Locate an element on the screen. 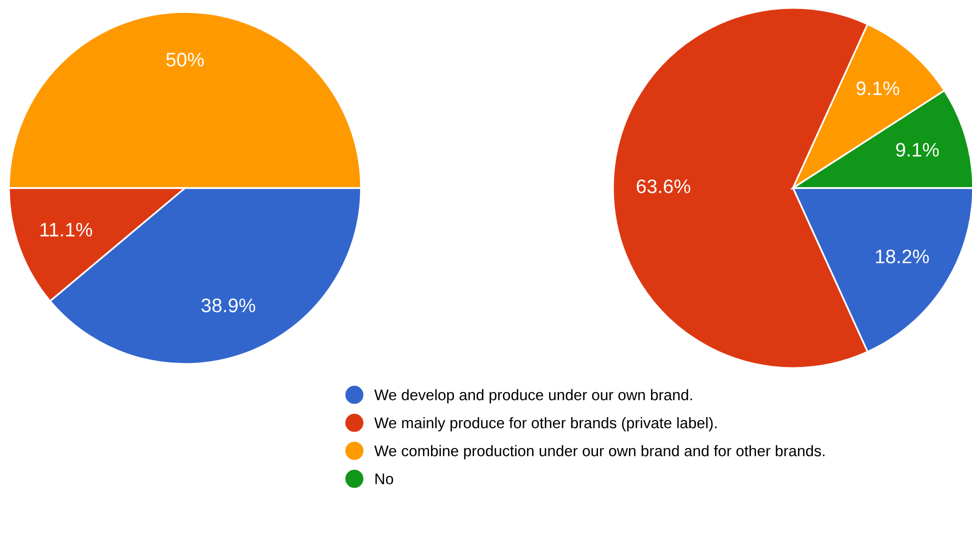 Image resolution: width=972 pixels, height=549 pixels. legend-label: We mainly produce for other brands (private label). is located at coordinates (545, 424).